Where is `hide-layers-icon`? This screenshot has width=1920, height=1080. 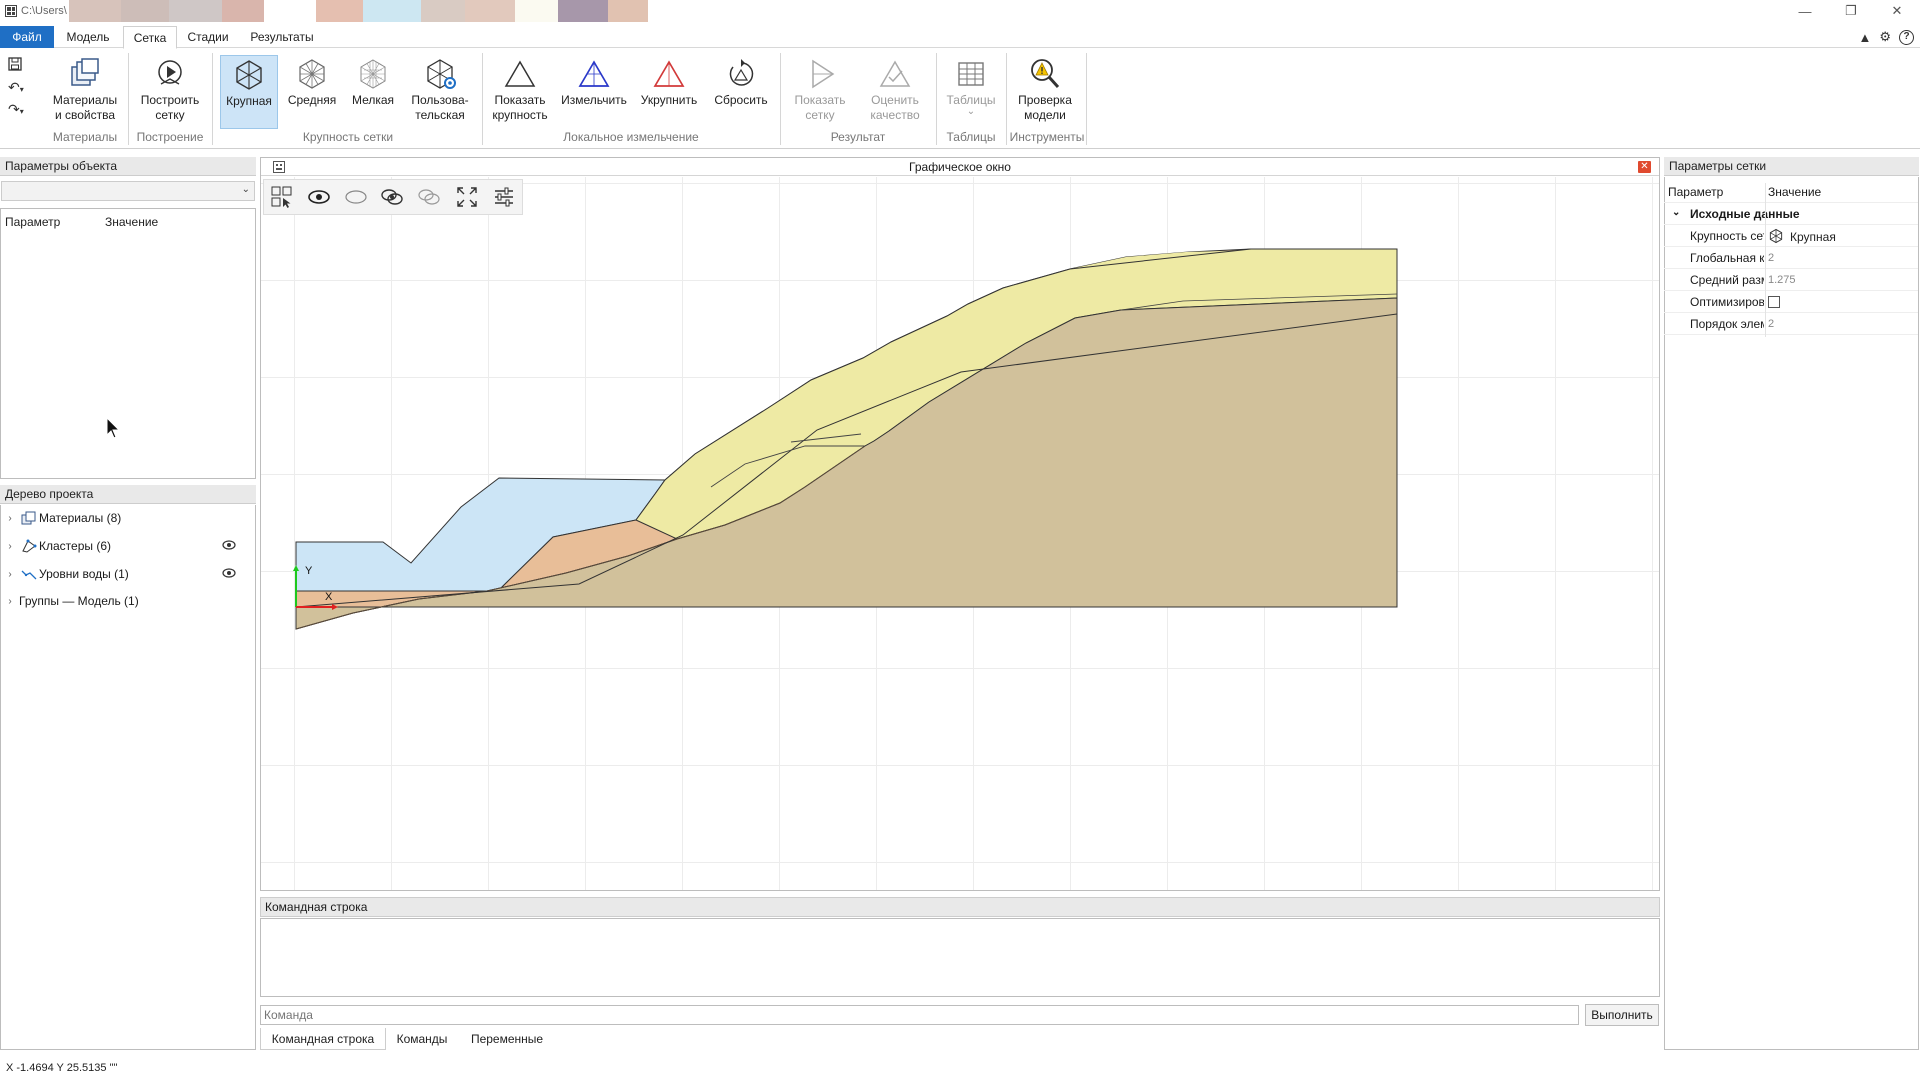
hide-layers-icon is located at coordinates (430, 197).